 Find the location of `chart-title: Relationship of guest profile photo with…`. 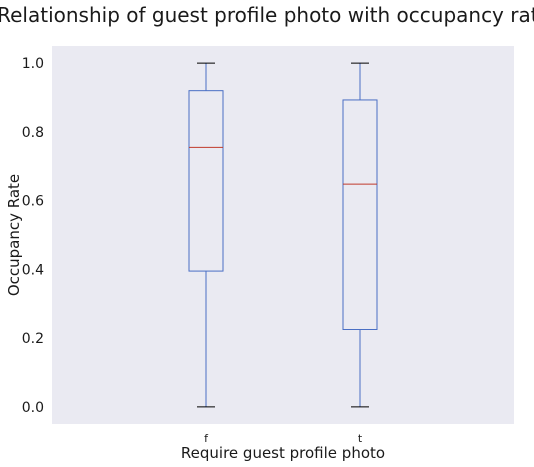

chart-title: Relationship of guest profile photo with… is located at coordinates (267, 15).